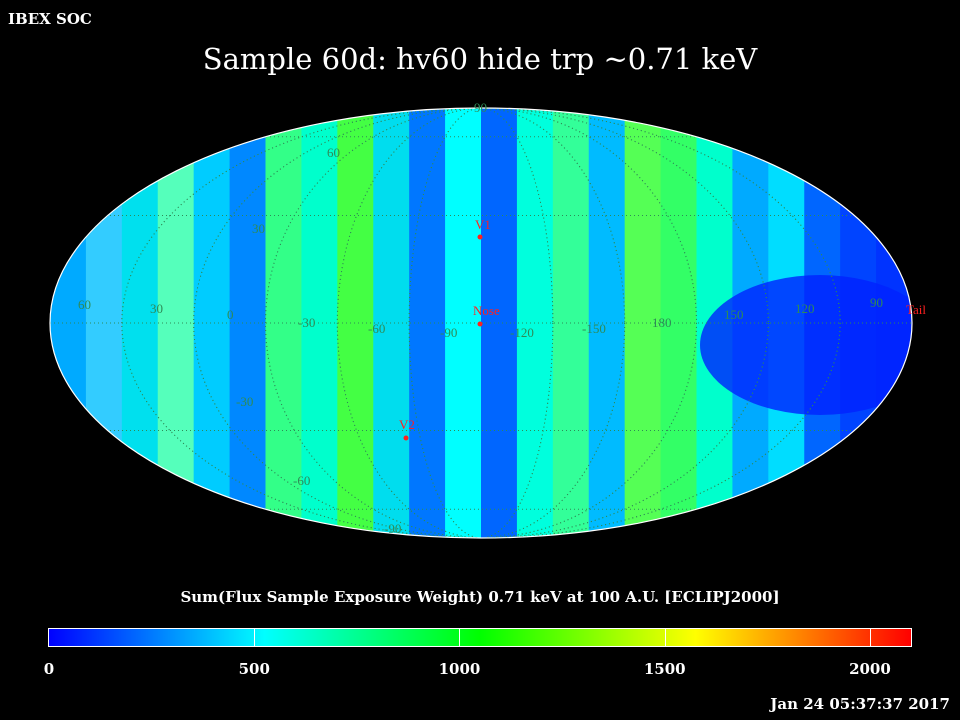 The width and height of the screenshot is (960, 720). What do you see at coordinates (662, 322) in the screenshot?
I see `longitude-label: 180` at bounding box center [662, 322].